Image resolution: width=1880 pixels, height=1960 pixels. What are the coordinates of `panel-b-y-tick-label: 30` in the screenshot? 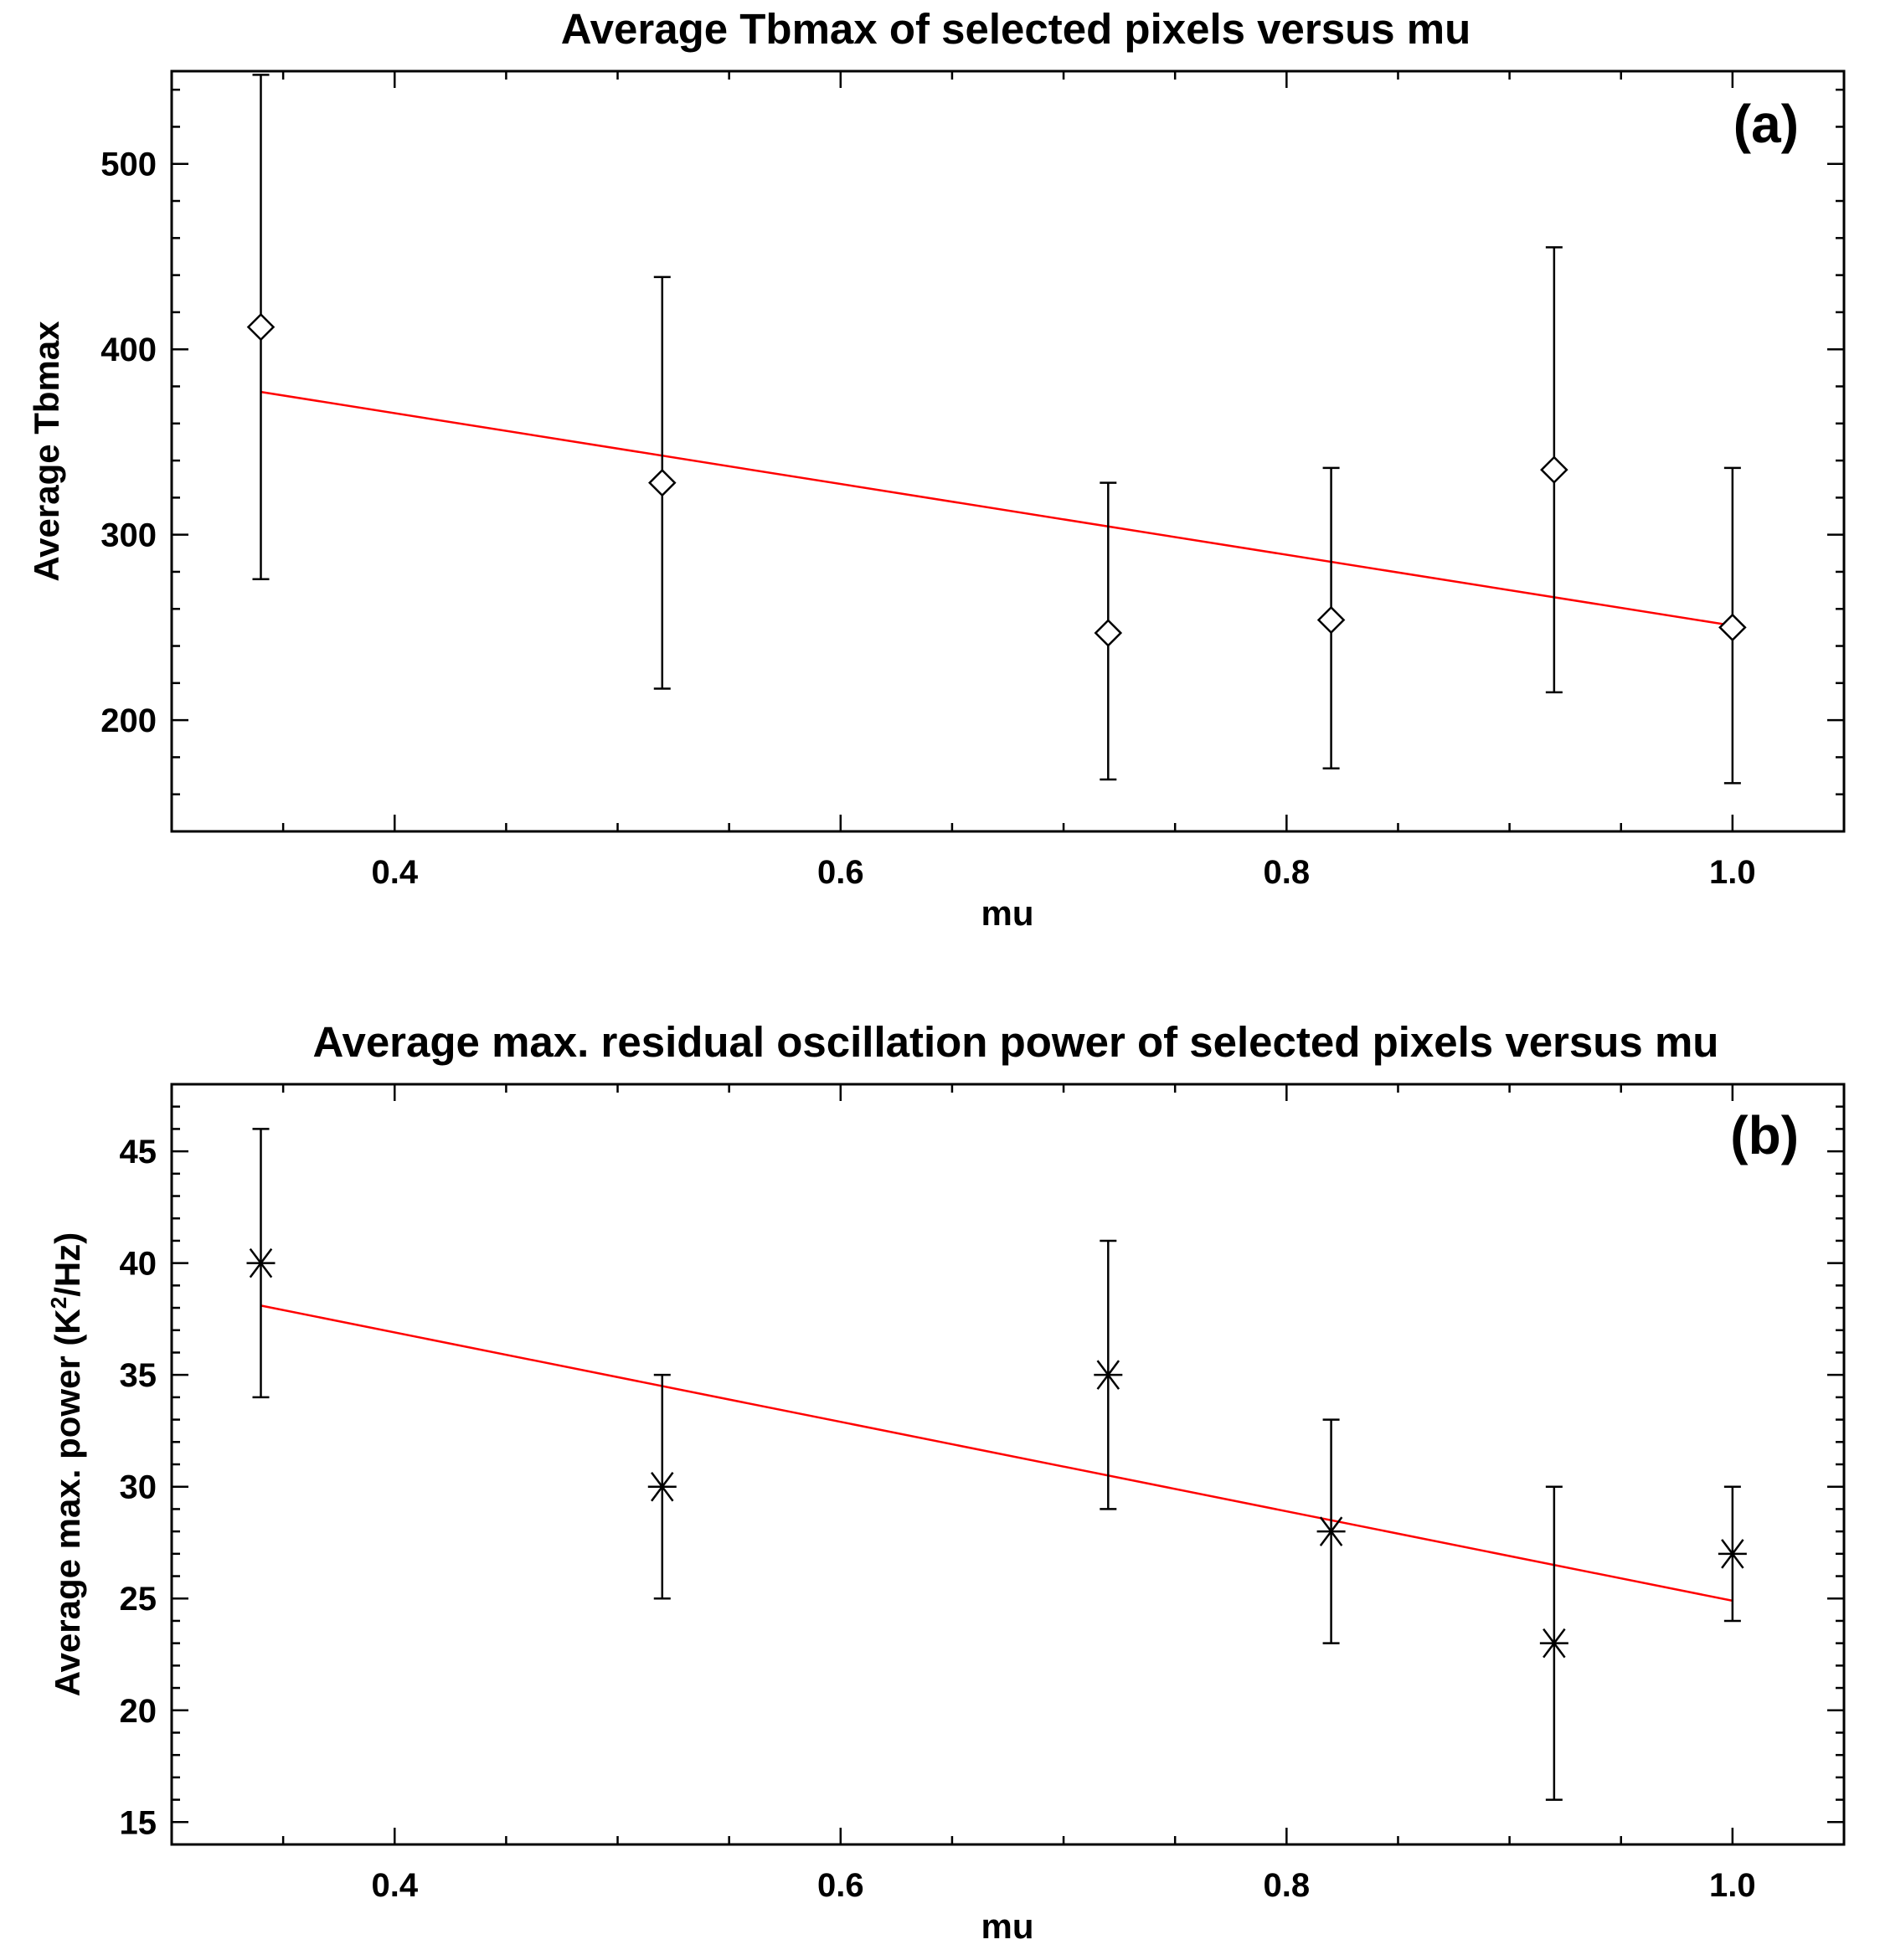 It's located at (138, 1487).